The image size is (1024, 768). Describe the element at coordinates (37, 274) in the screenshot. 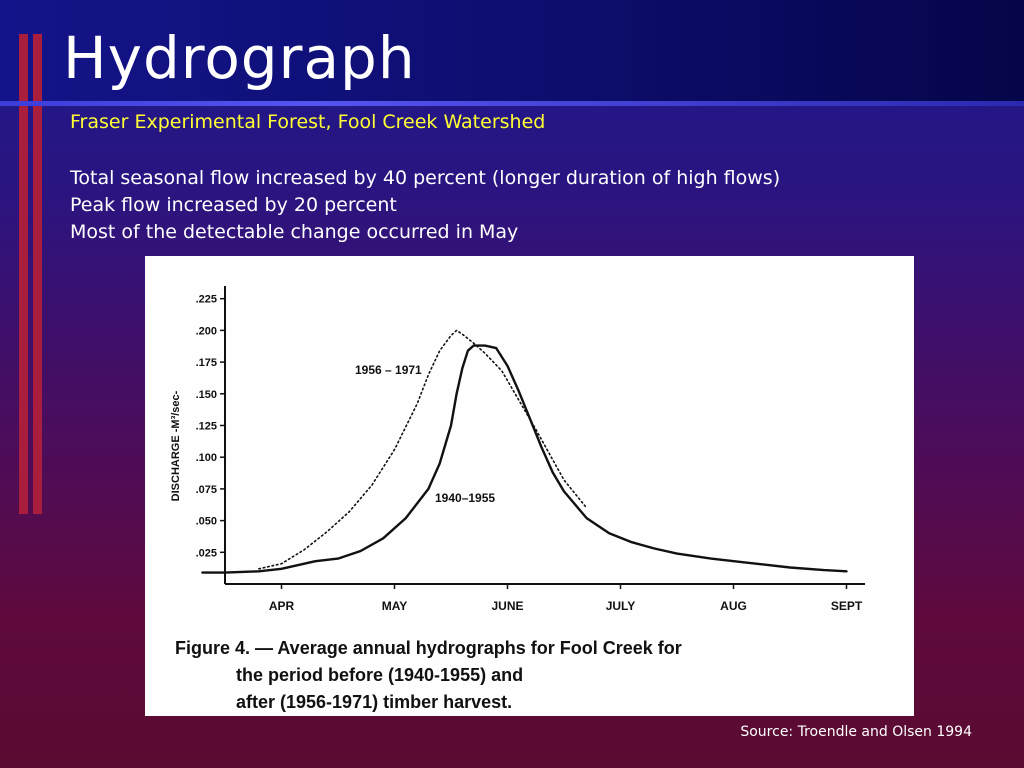

I see `accent-bar-right` at that location.